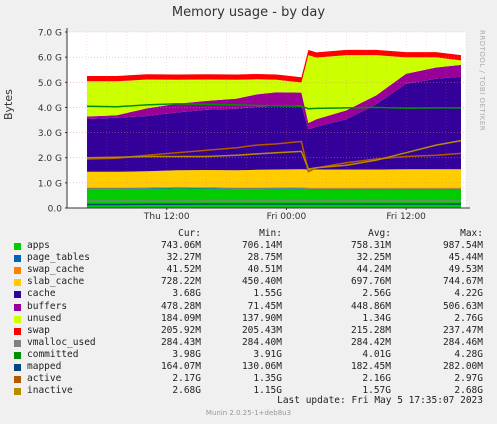  I want to click on line-active, so click(274, 156).